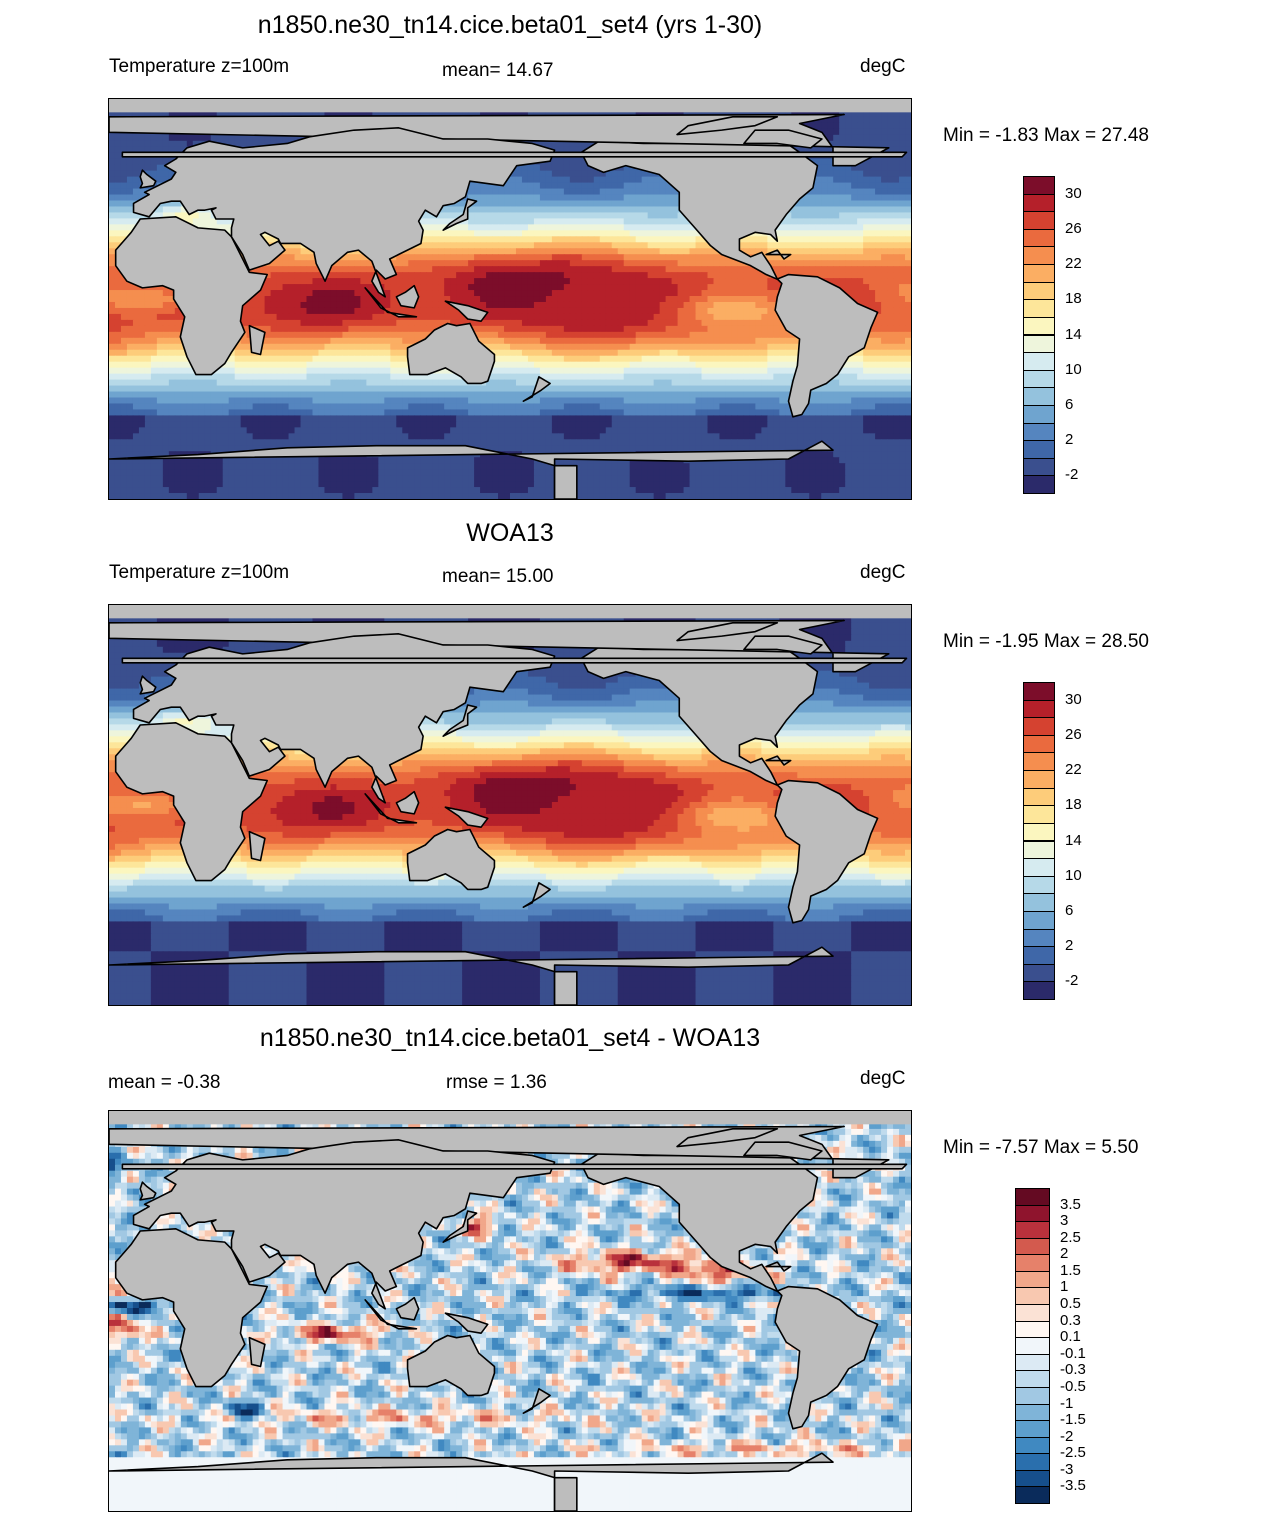  I want to click on colorbar-label: -1.5, so click(1073, 1419).